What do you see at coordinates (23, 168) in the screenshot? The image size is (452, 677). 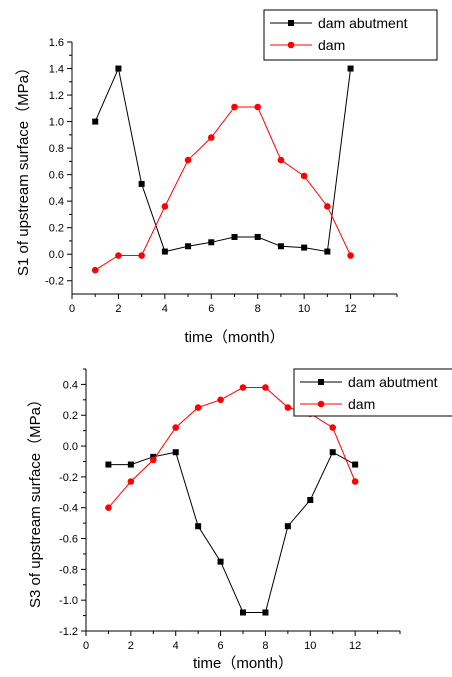 I see `y-axis-label: S1 of upstream surface（MPa）` at bounding box center [23, 168].